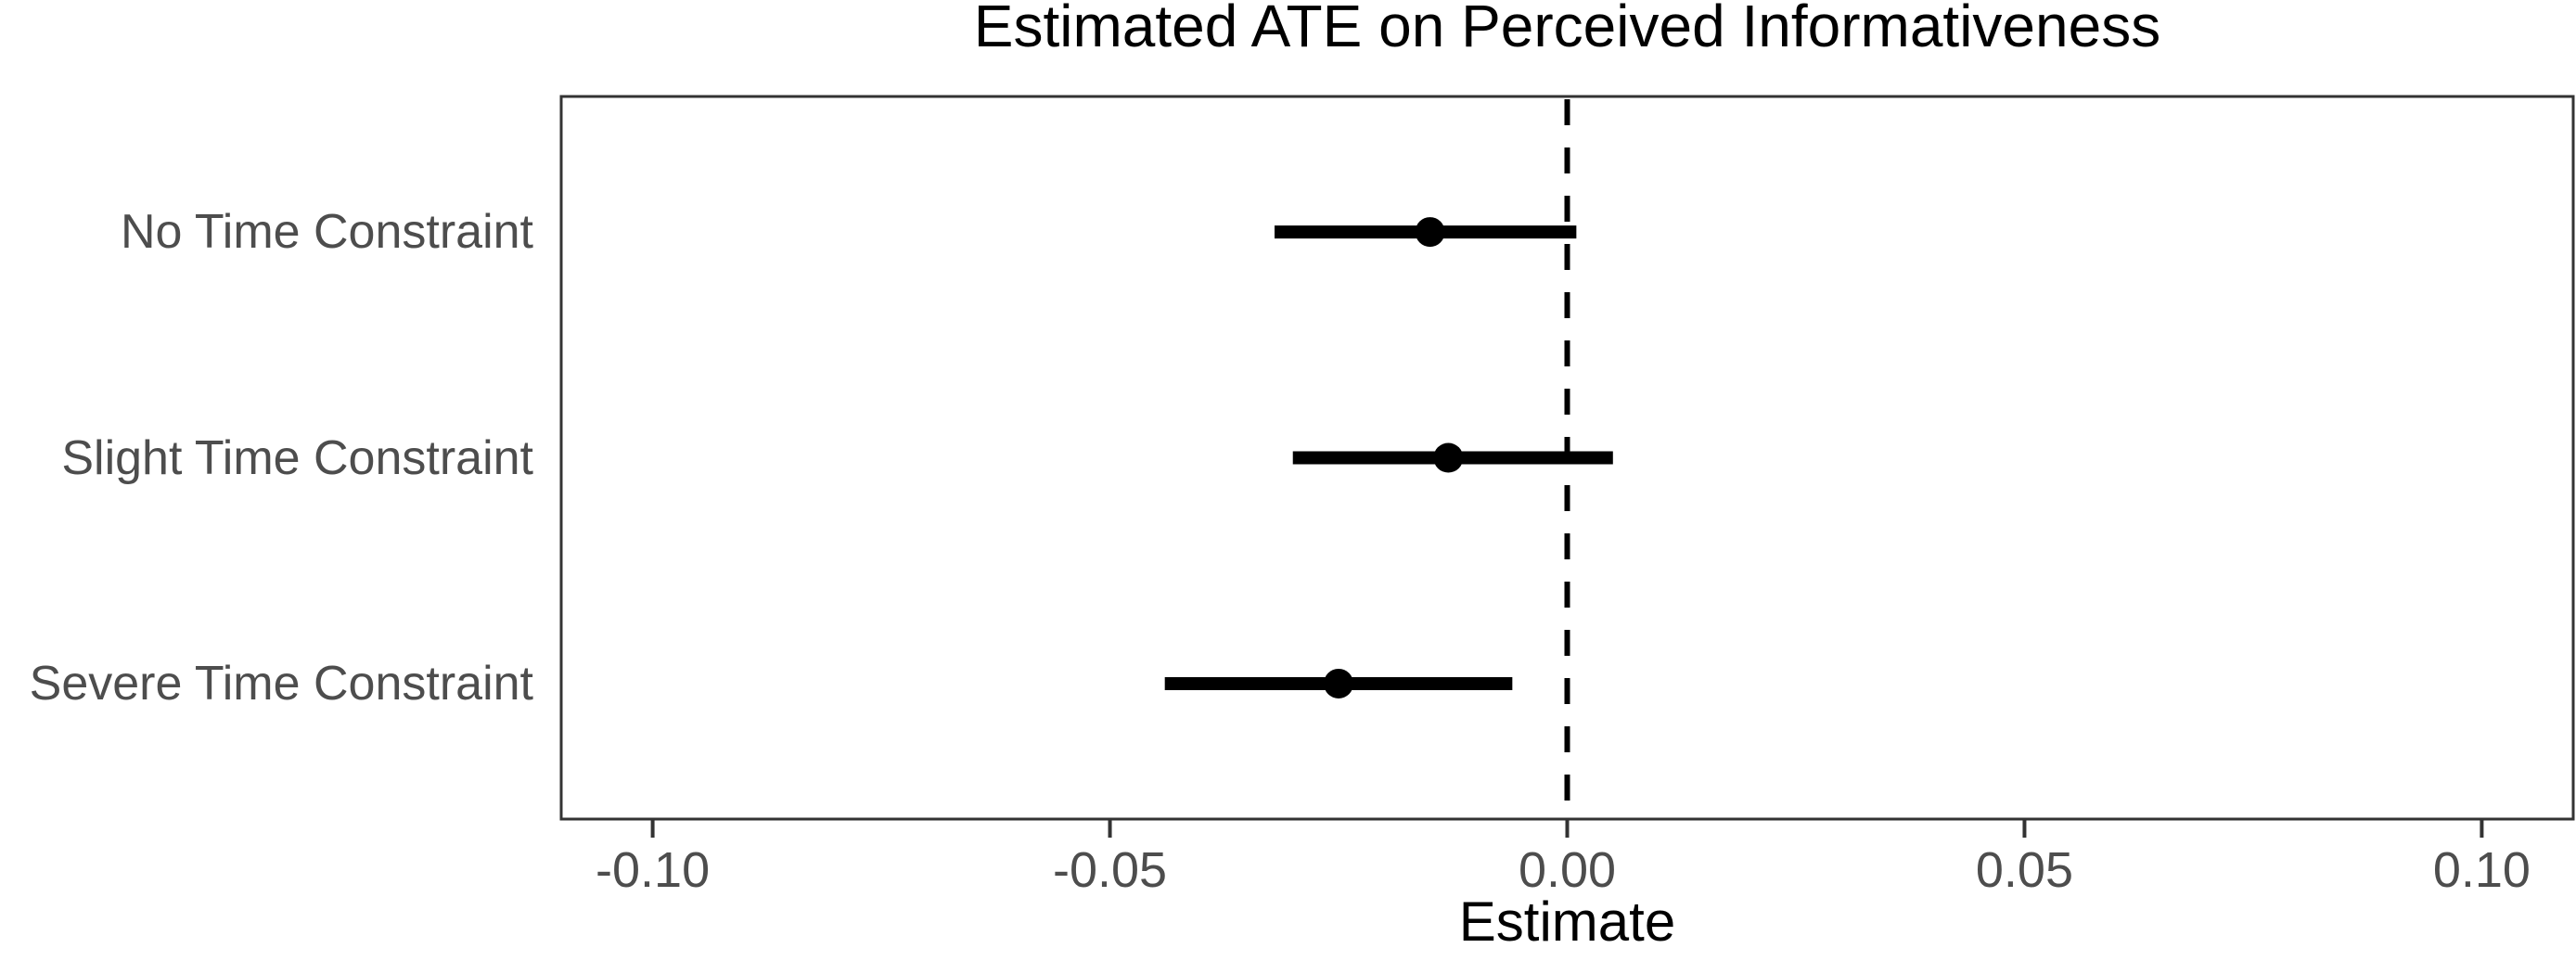  Describe the element at coordinates (326, 232) in the screenshot. I see `y-axis-label-no-time-constraint: No Time Constraint` at that location.